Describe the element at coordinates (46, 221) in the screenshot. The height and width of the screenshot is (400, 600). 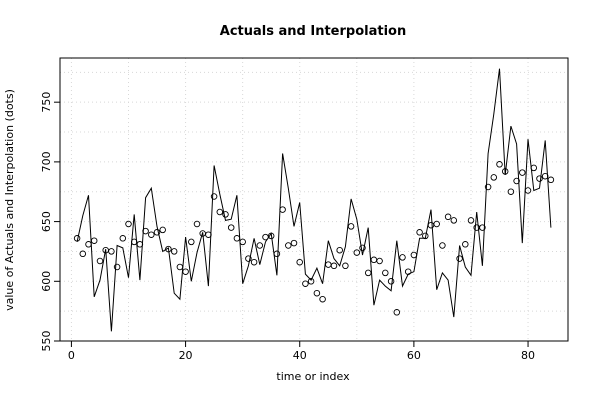
I see `y-tick-label: 650` at that location.